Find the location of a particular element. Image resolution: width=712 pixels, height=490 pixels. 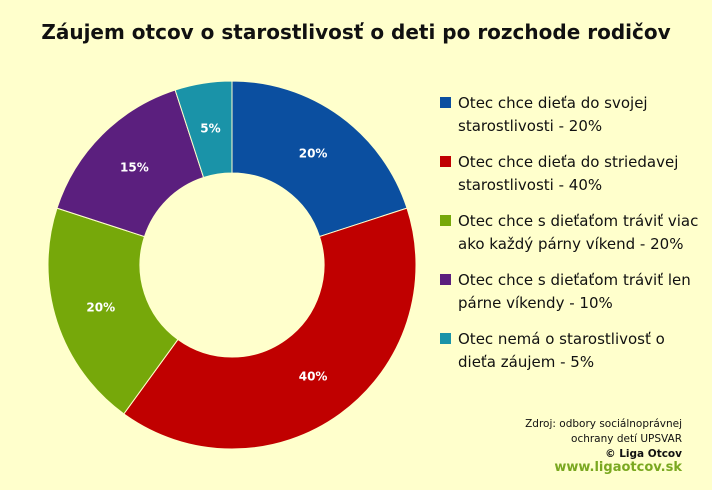

source-line: ochrany detí UPSVAR is located at coordinates (626, 439).